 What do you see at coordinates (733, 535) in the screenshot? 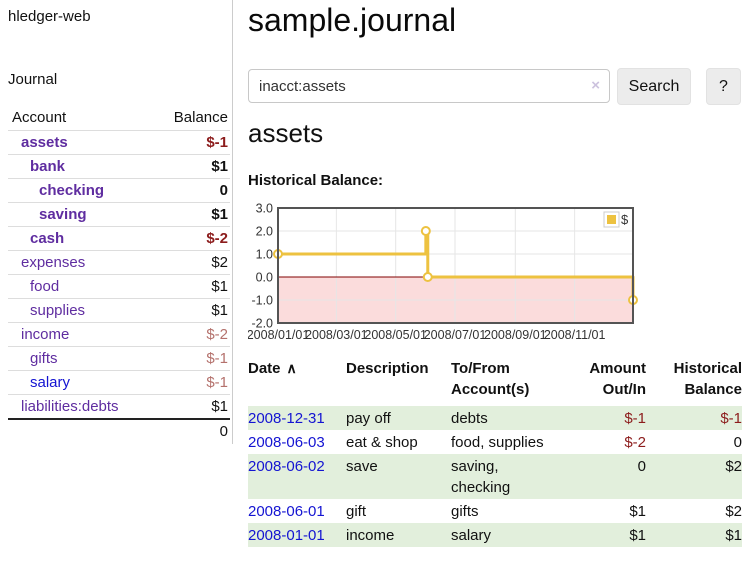
I see `register-balance-cell: $1` at bounding box center [733, 535].